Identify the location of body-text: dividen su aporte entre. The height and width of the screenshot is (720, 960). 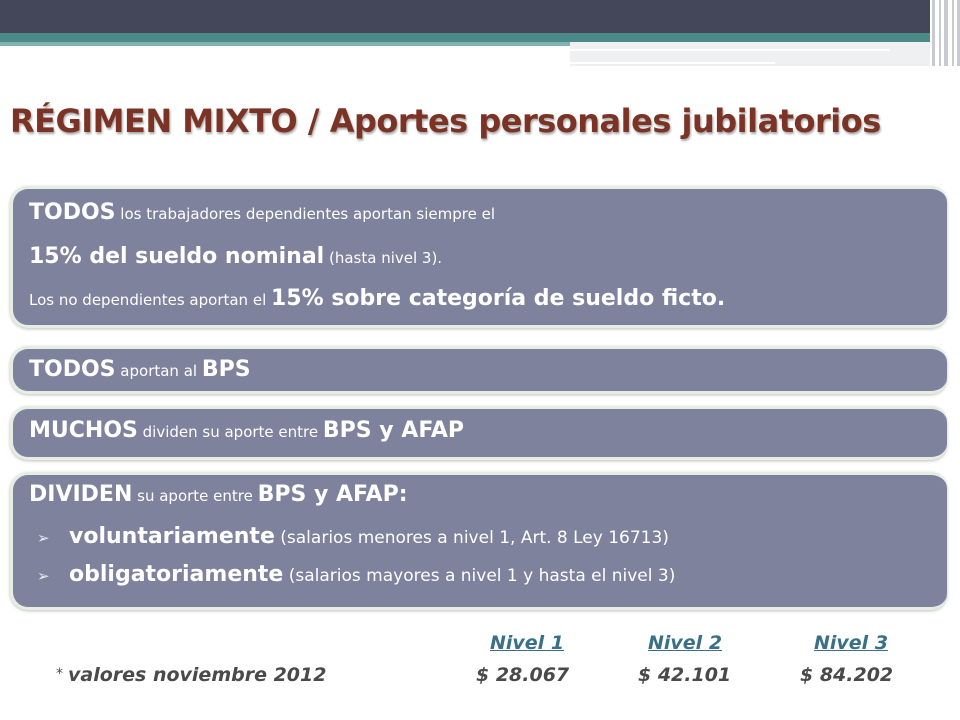
(230, 432).